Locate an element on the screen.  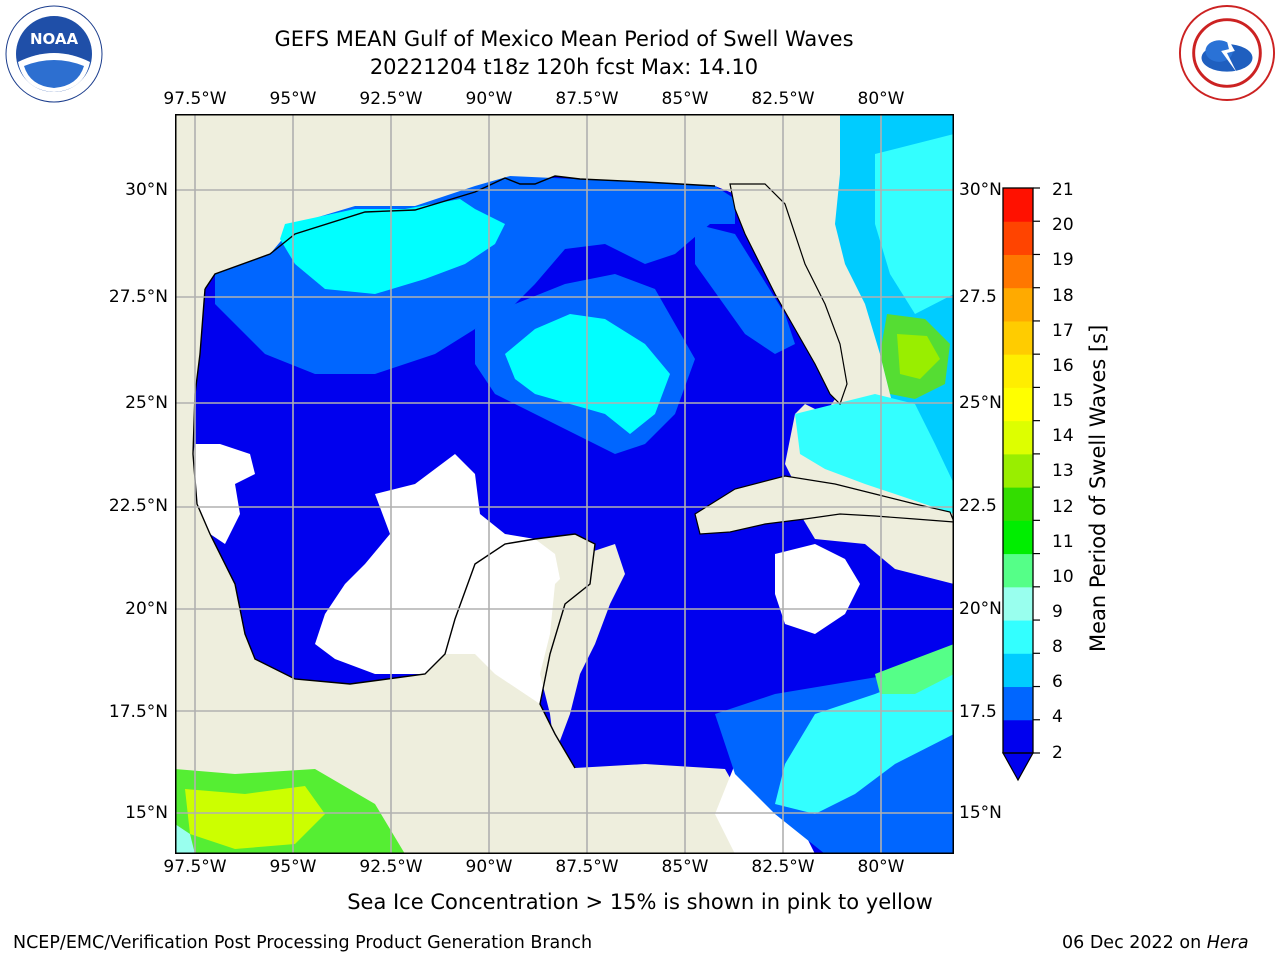
footer-date: 06 Dec 2022 on Hera is located at coordinates (1155, 943).